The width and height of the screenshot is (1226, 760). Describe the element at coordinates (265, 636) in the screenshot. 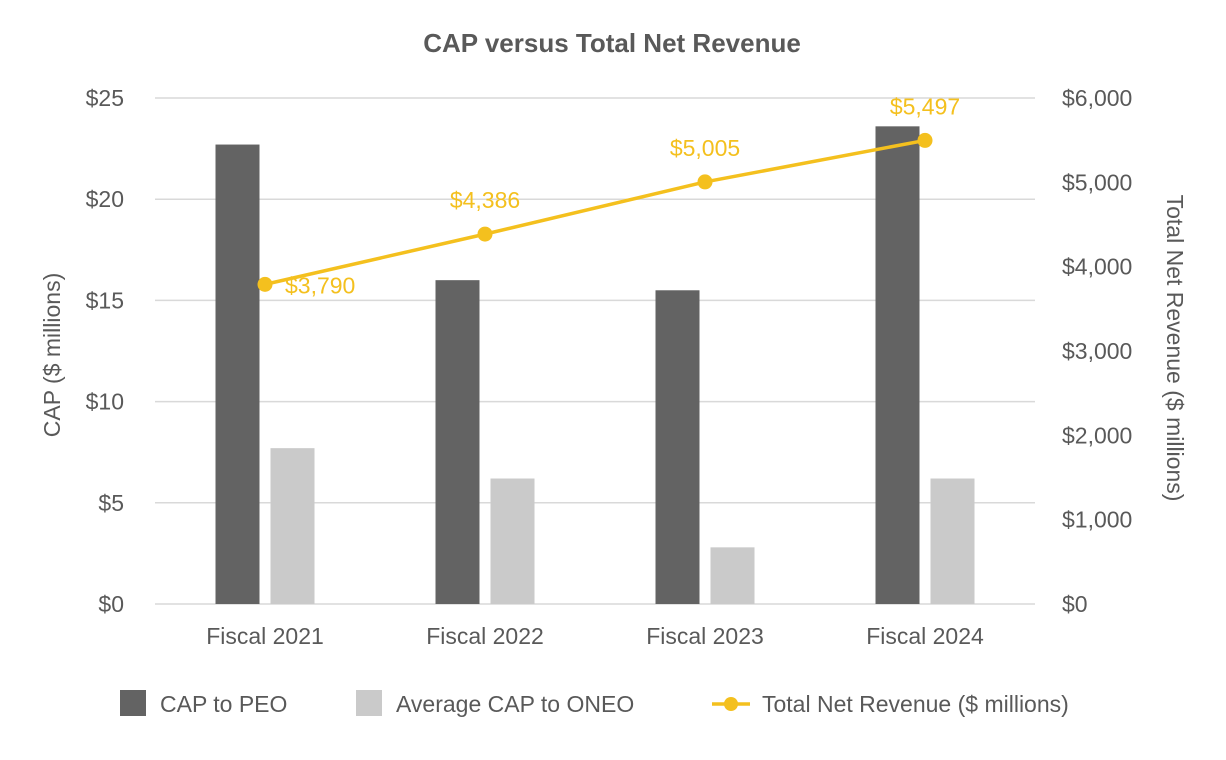

I see `x-tick-label: Fiscal 2021` at that location.